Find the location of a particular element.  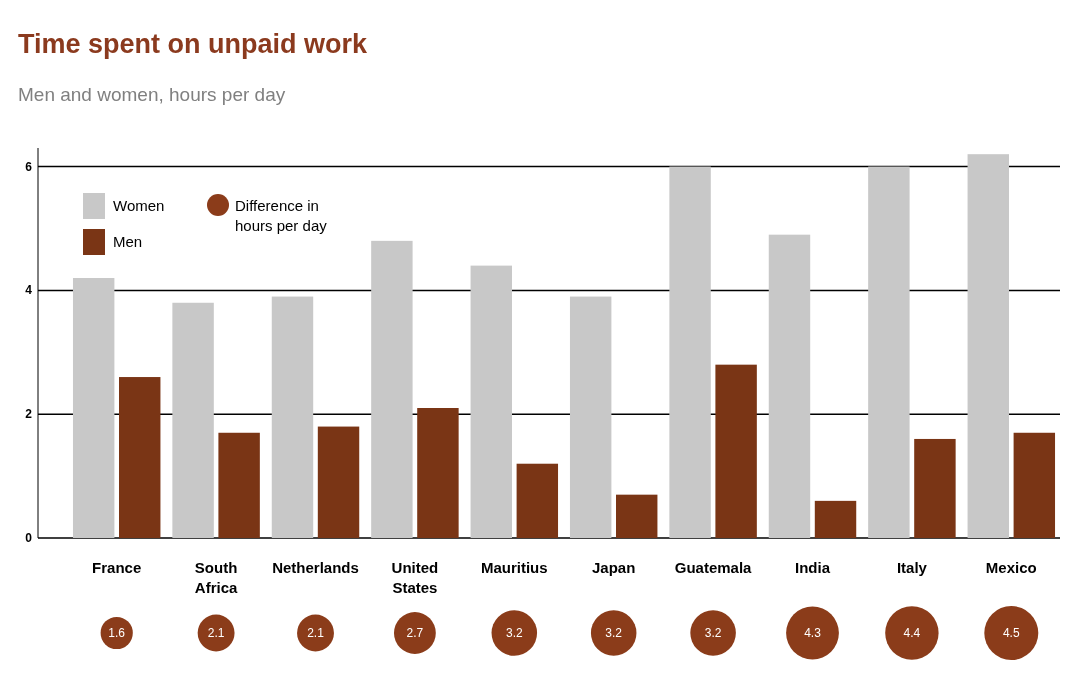

x-tick-label: Japan is located at coordinates (614, 567).